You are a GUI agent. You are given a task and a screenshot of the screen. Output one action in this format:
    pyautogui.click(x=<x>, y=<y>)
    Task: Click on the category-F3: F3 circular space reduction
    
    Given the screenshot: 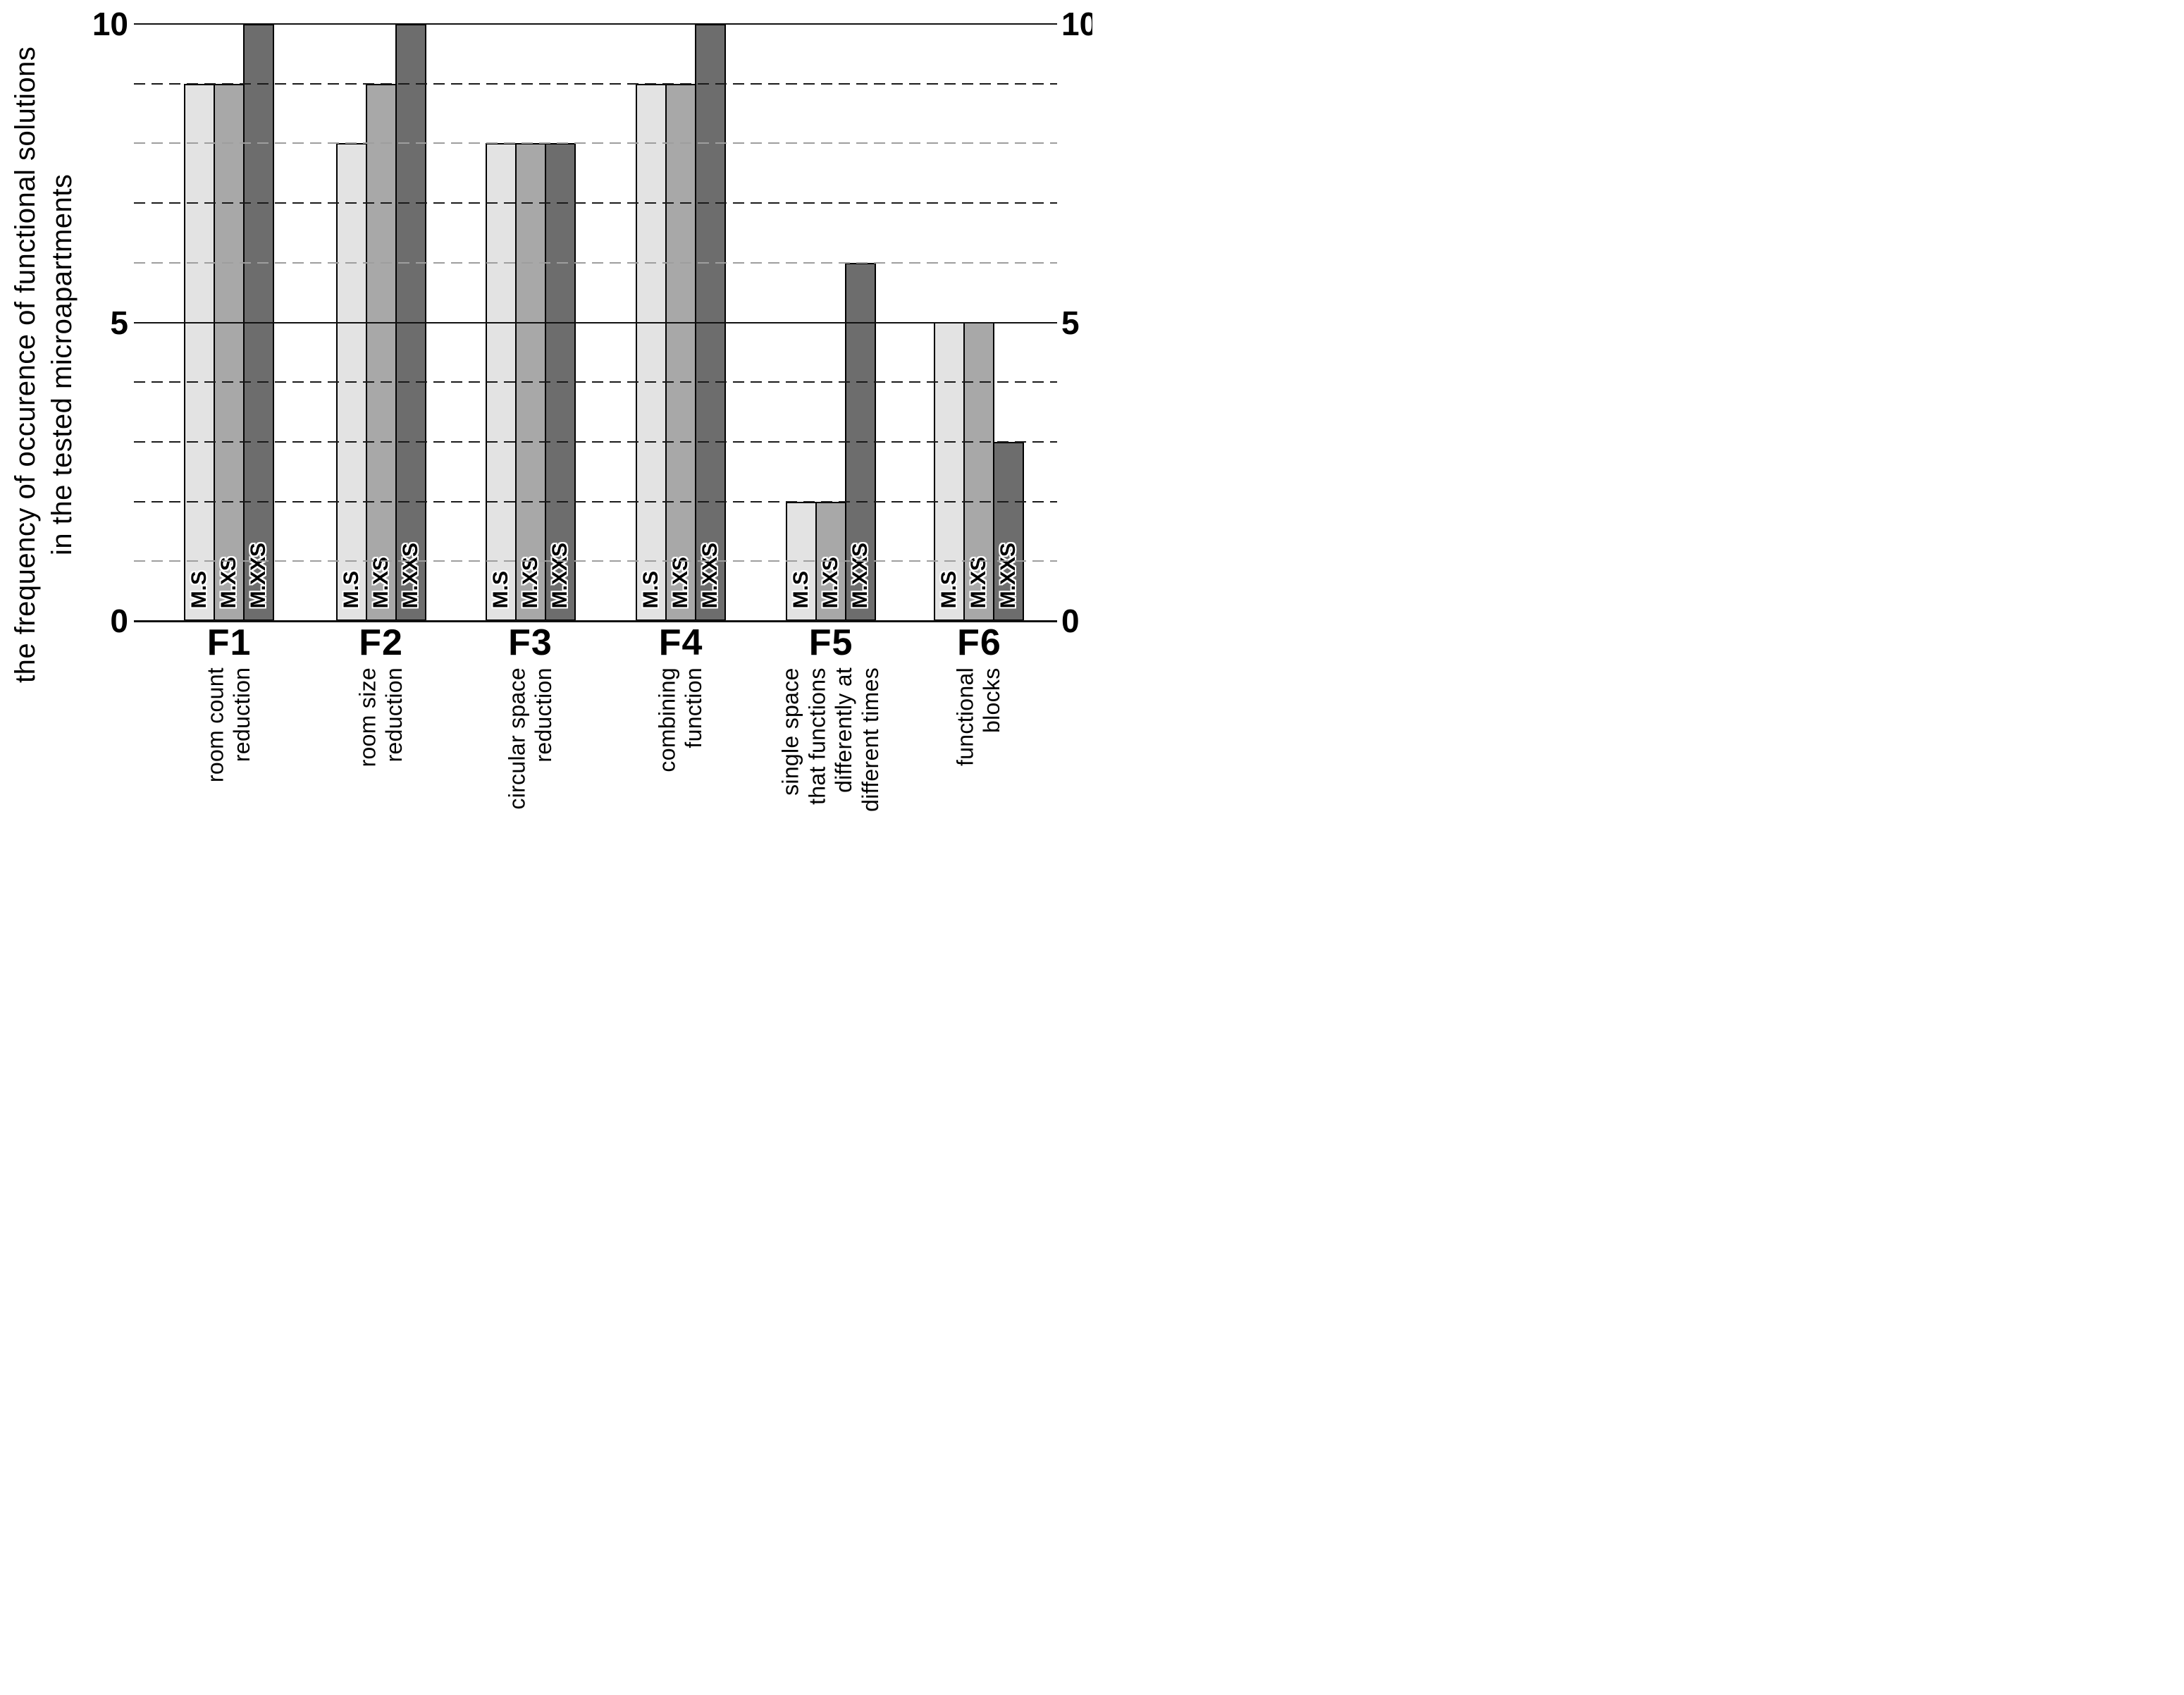 What is the action you would take?
    pyautogui.click(x=530, y=716)
    